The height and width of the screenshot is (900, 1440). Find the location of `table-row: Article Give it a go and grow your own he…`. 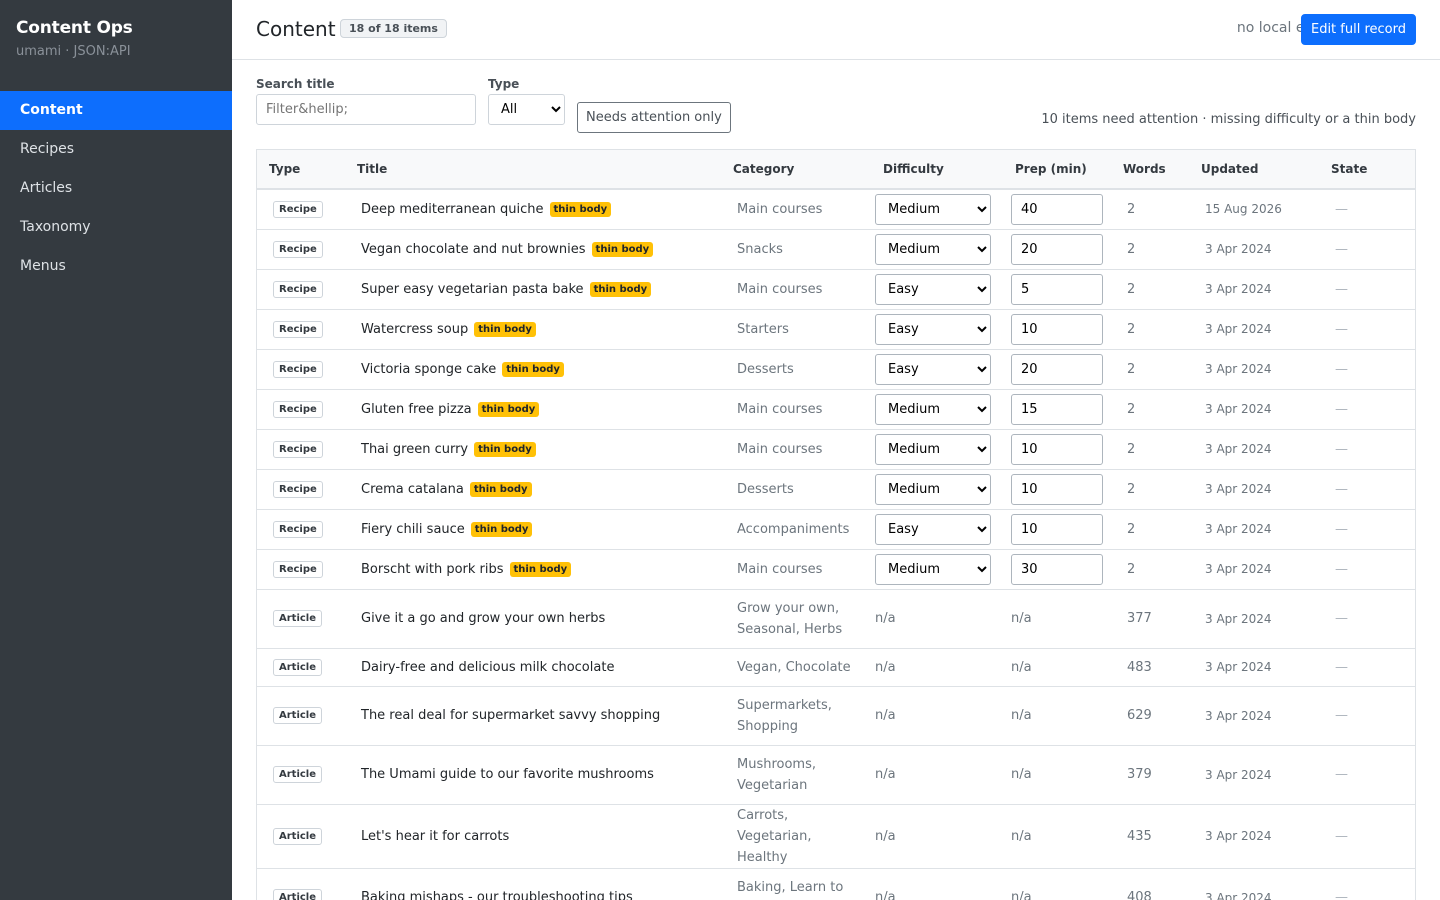

table-row: Article Give it a go and grow your own he… is located at coordinates (836, 619).